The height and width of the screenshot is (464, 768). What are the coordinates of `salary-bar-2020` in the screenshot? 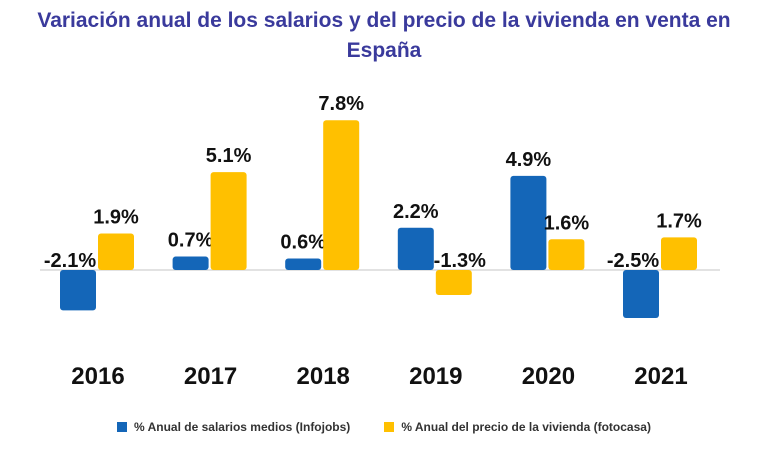 It's located at (528, 222).